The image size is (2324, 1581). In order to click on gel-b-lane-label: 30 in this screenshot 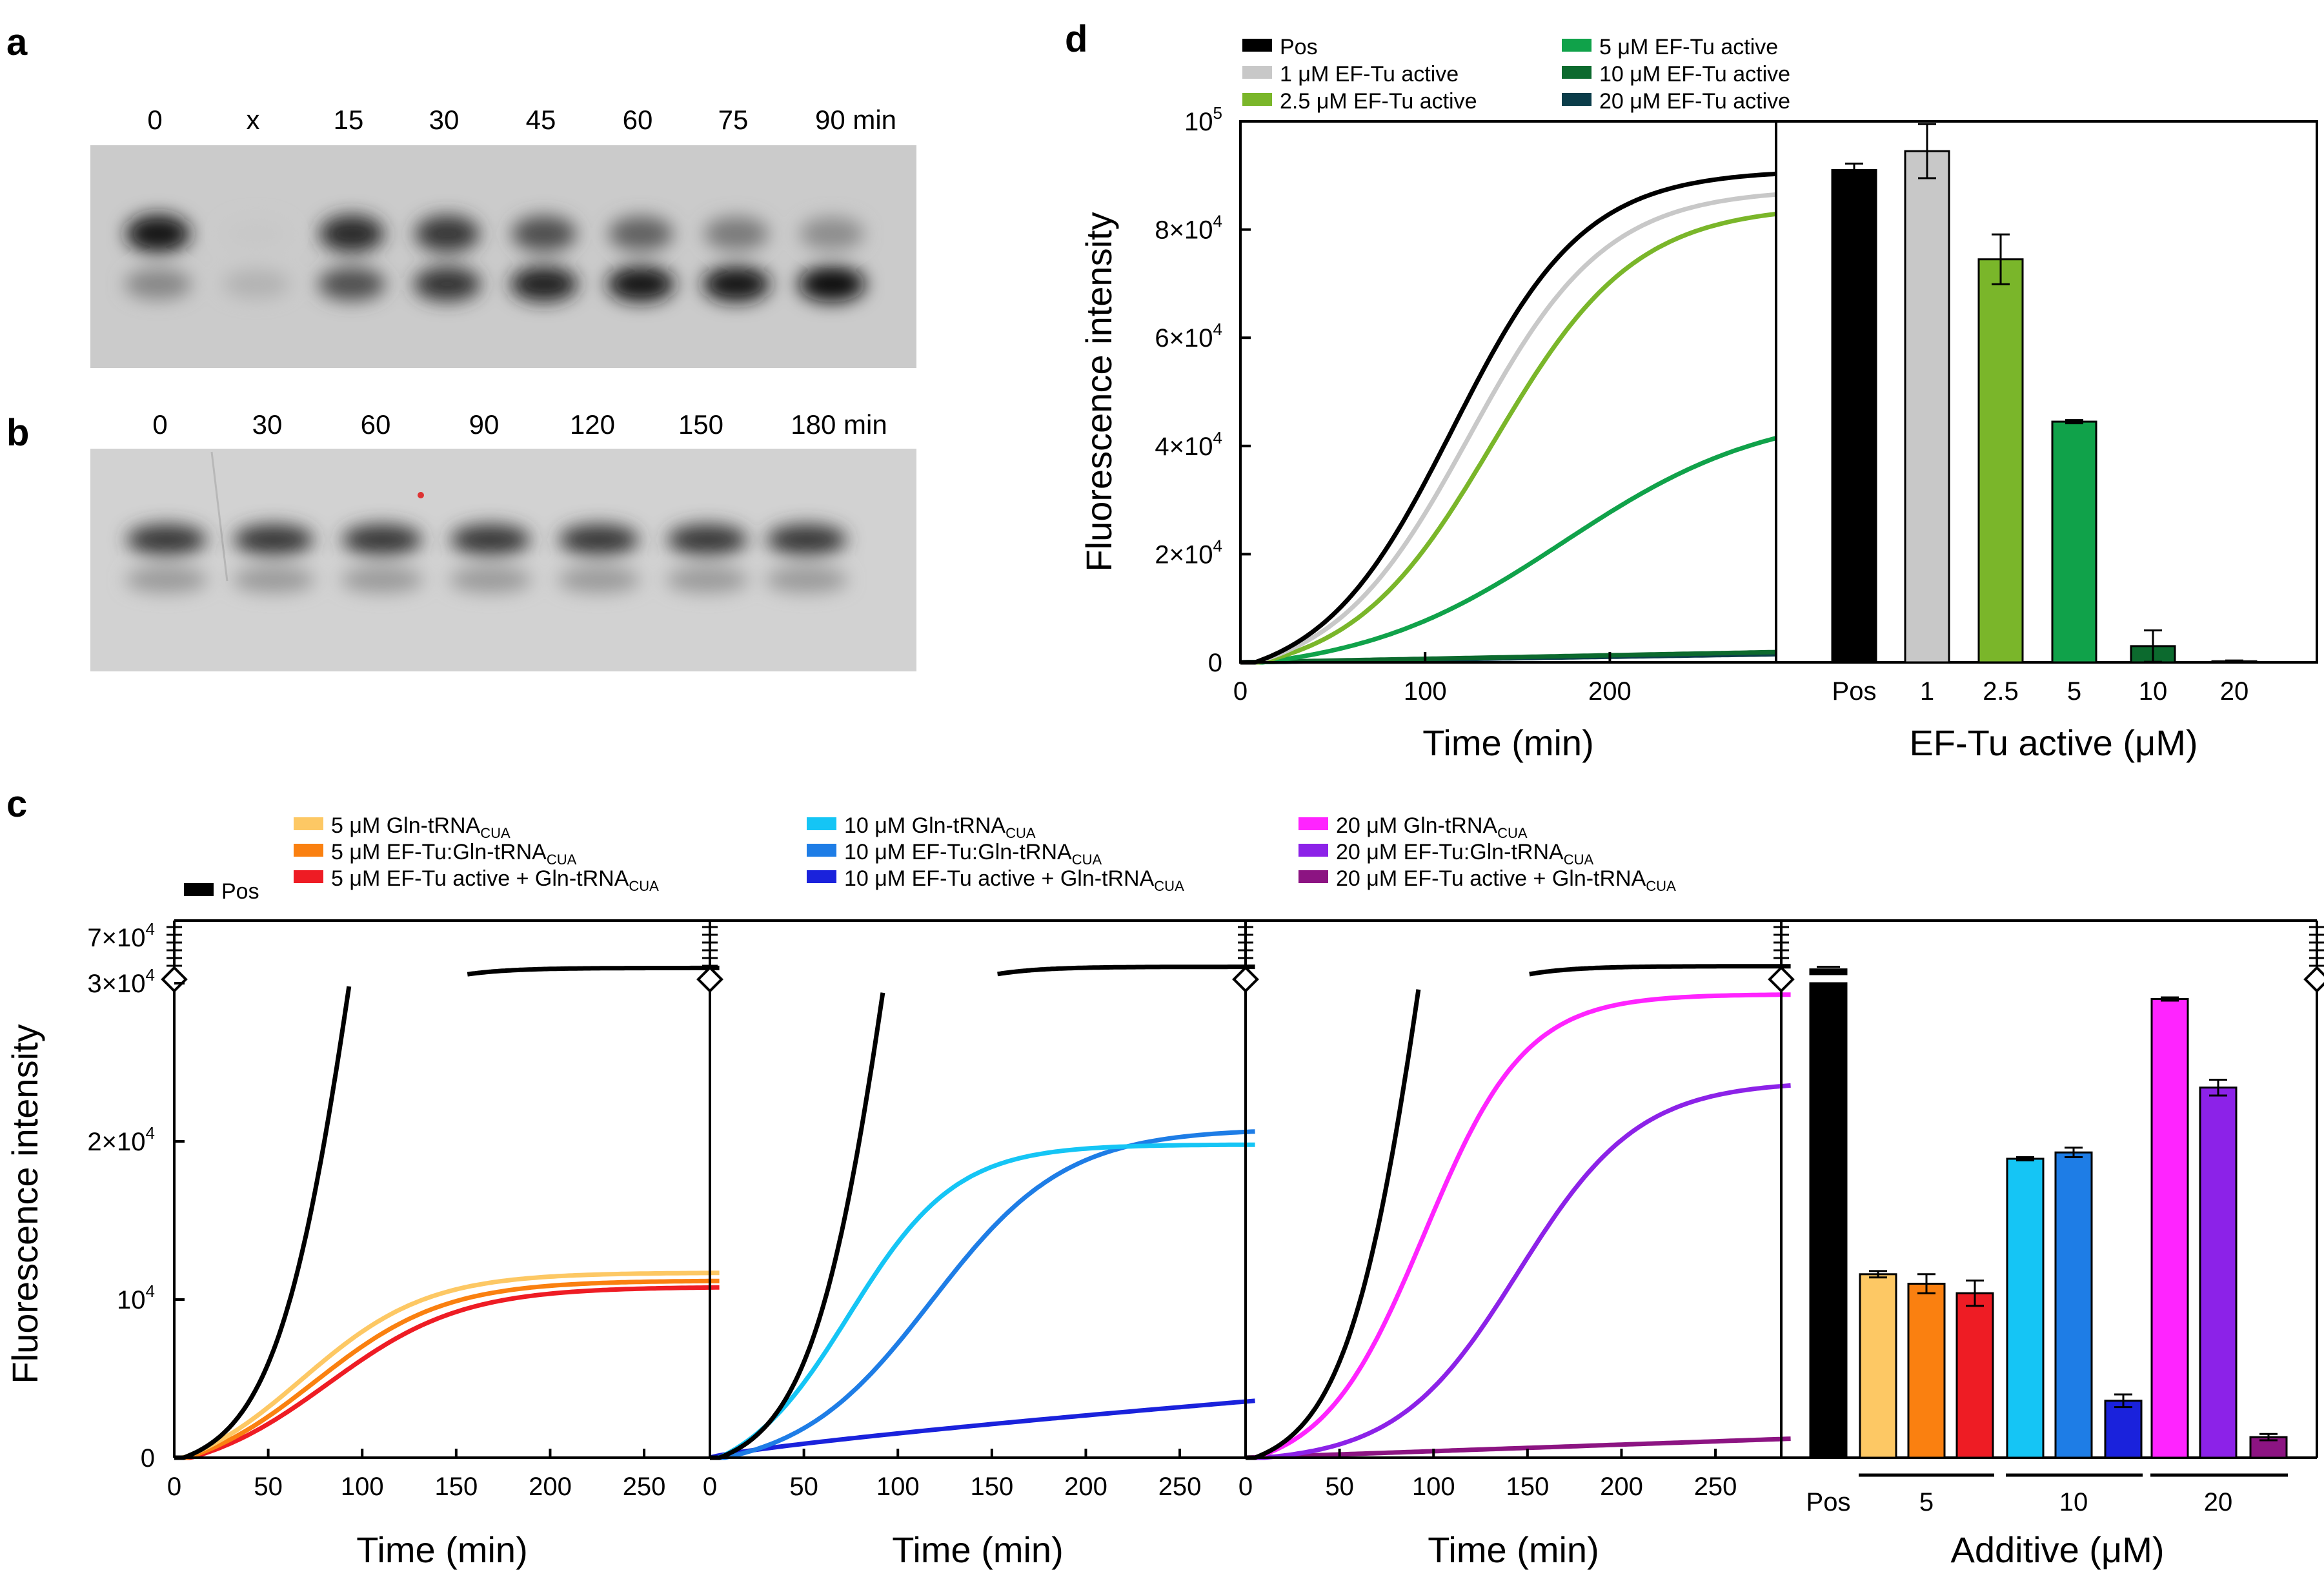, I will do `click(267, 425)`.